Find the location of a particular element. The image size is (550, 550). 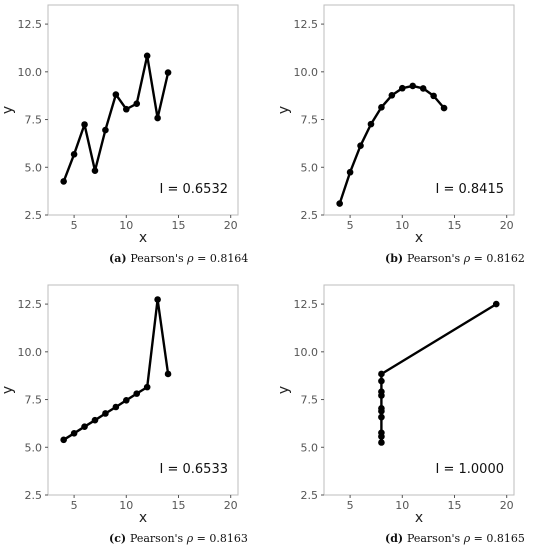

caption-value: = 0.8164 is located at coordinates (221, 258).